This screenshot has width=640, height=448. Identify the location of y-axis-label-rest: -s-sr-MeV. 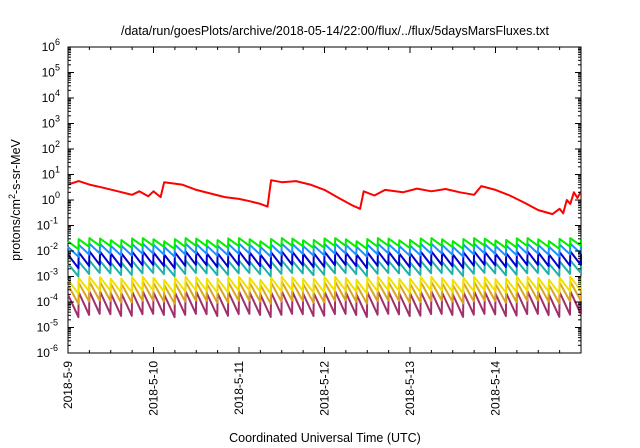
(16, 166).